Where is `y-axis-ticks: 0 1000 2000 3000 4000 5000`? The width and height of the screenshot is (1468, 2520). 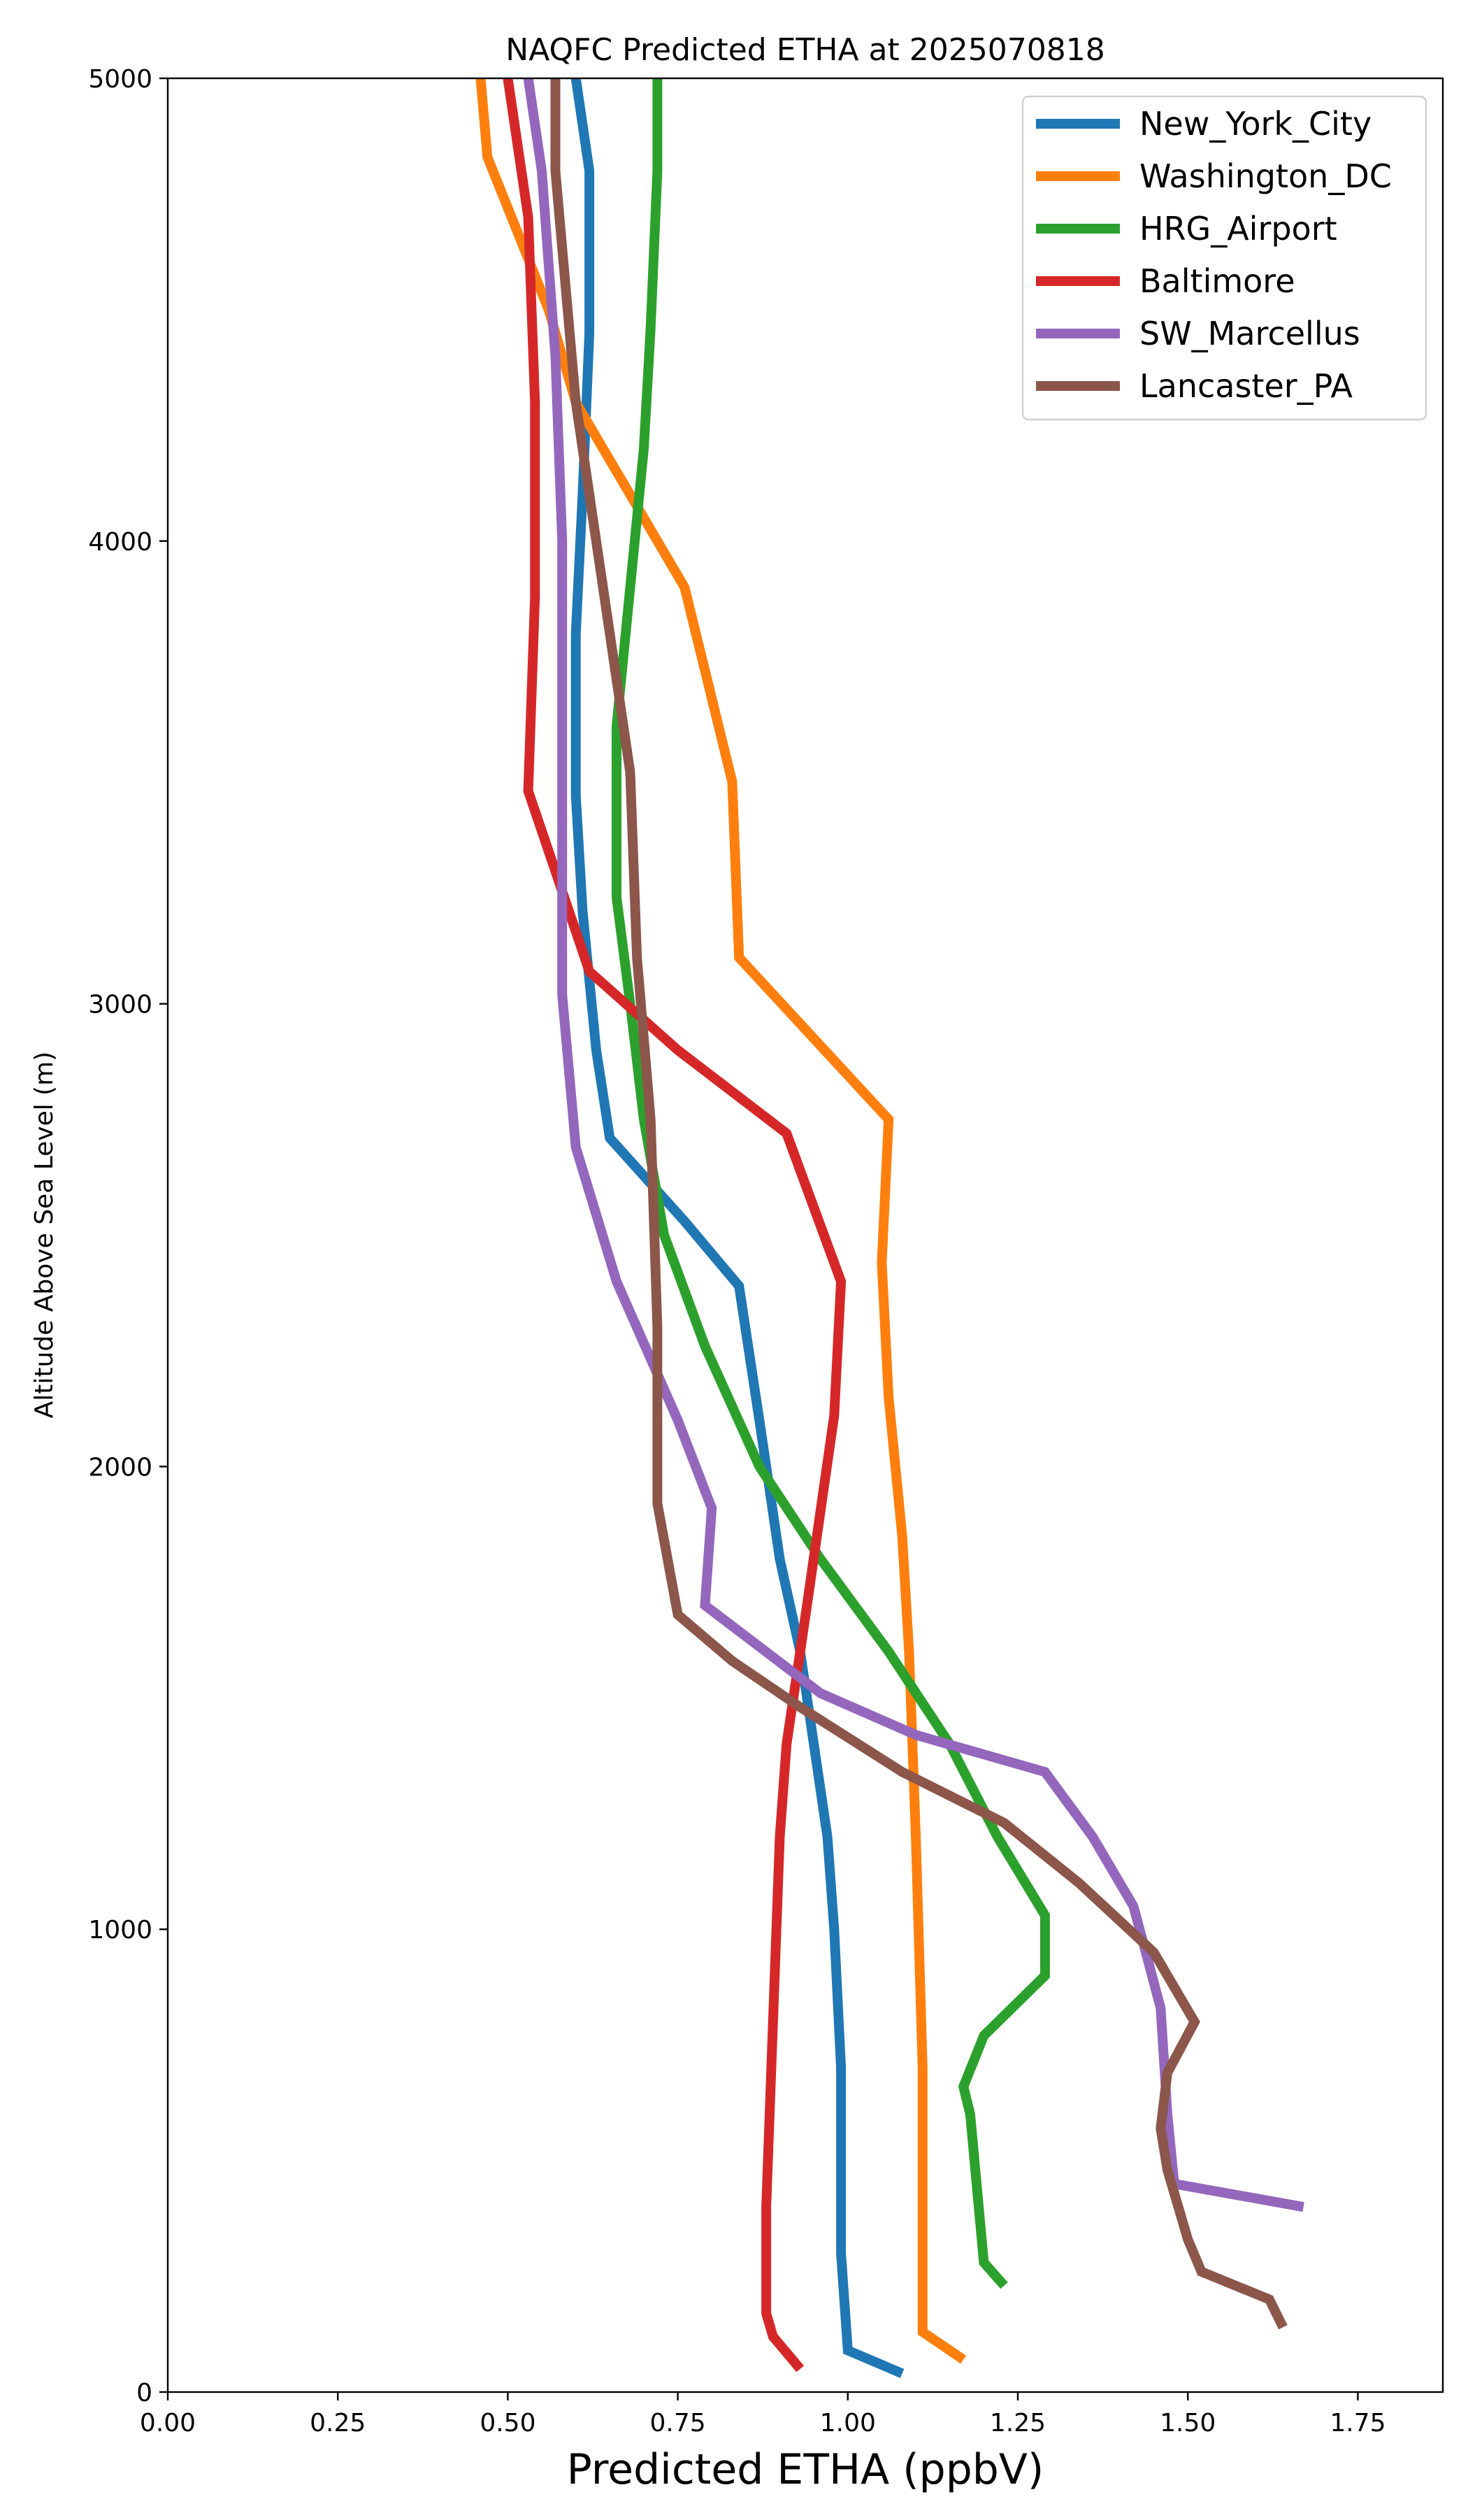 y-axis-ticks: 0 1000 2000 3000 4000 5000 is located at coordinates (128, 1236).